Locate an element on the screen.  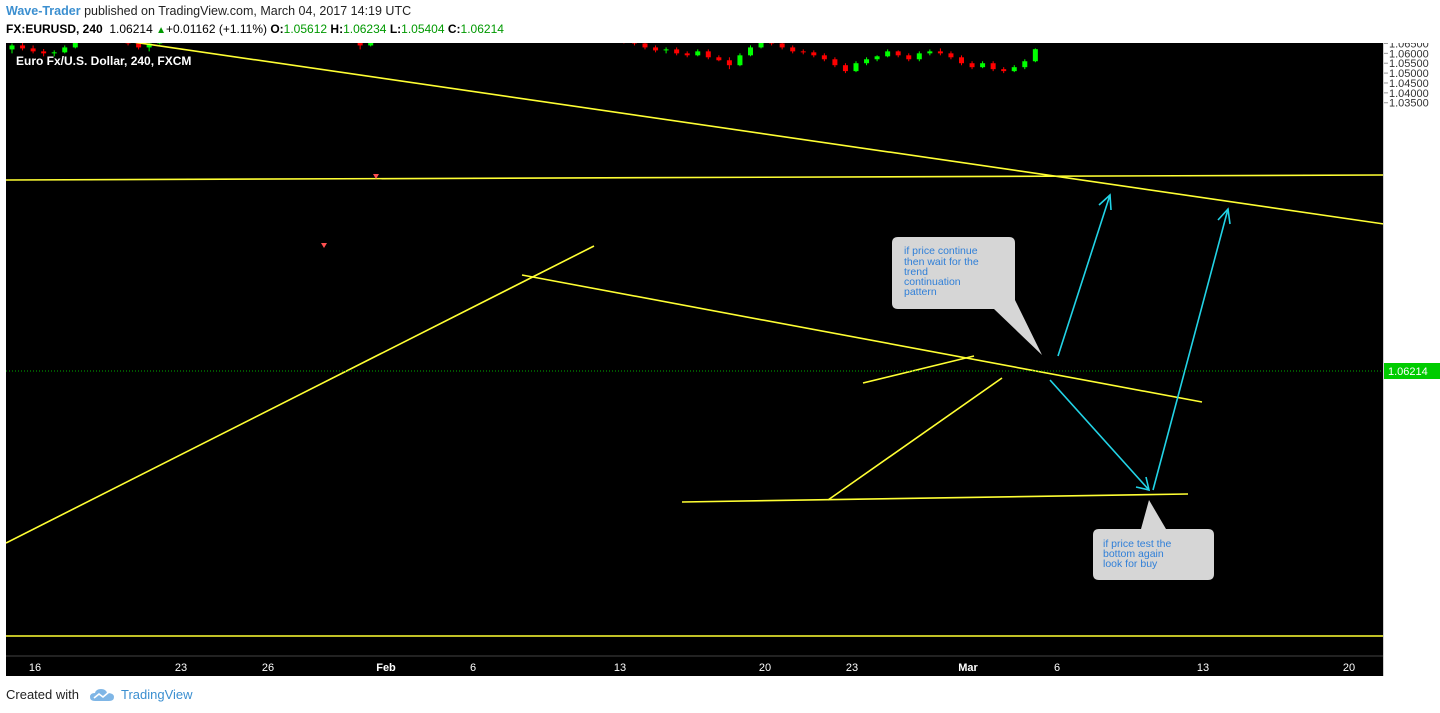
trendline-wedge-lower is located at coordinates (915, 439).